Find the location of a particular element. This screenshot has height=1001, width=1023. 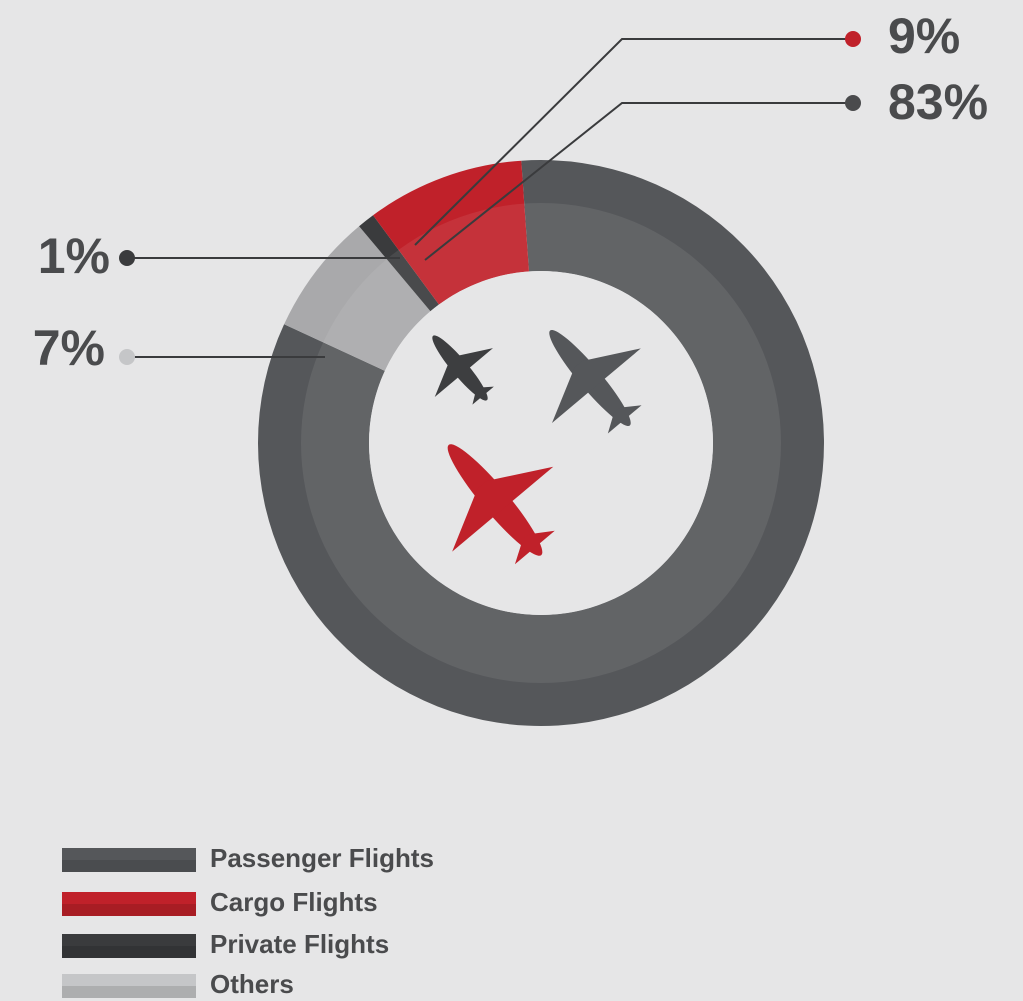

value-label: 83% is located at coordinates (938, 102).